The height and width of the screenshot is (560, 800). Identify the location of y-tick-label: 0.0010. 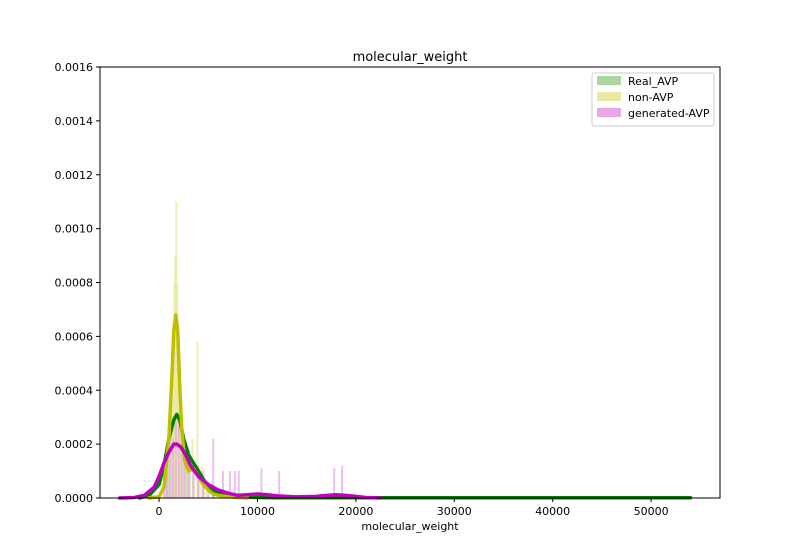
(74, 229).